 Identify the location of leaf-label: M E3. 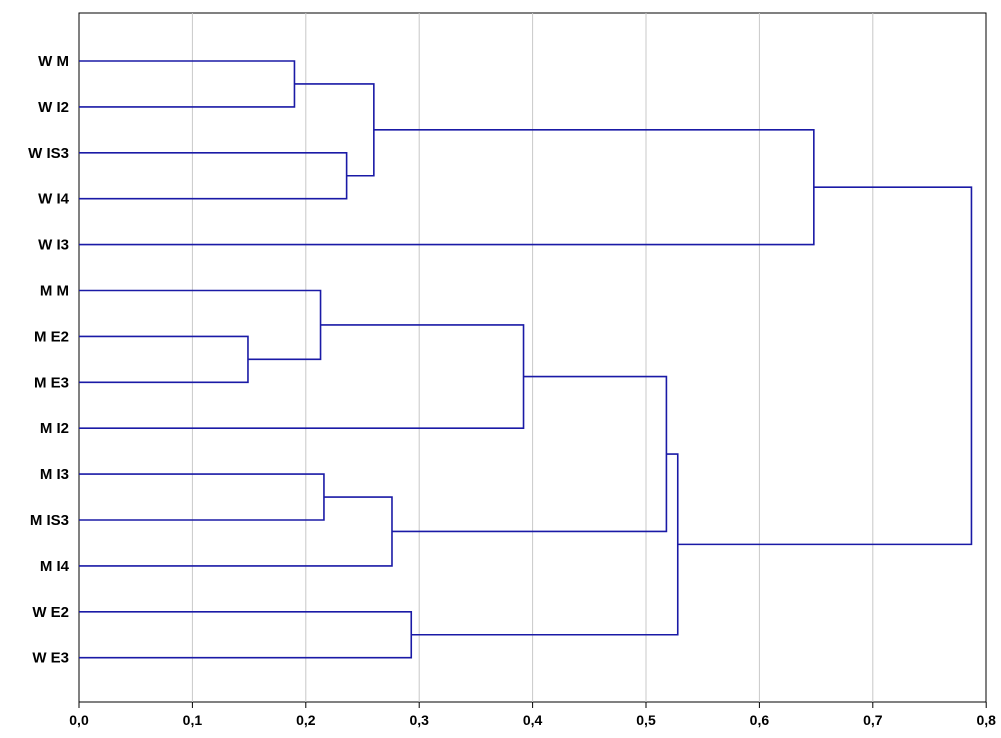
(51, 382).